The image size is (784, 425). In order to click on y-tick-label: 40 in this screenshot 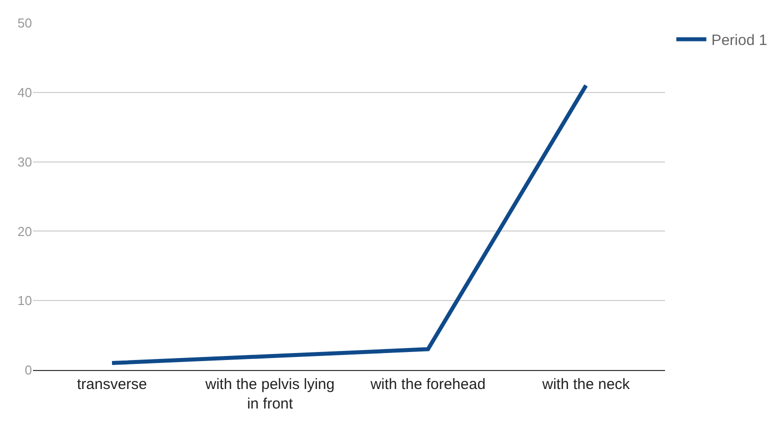, I will do `click(25, 92)`.